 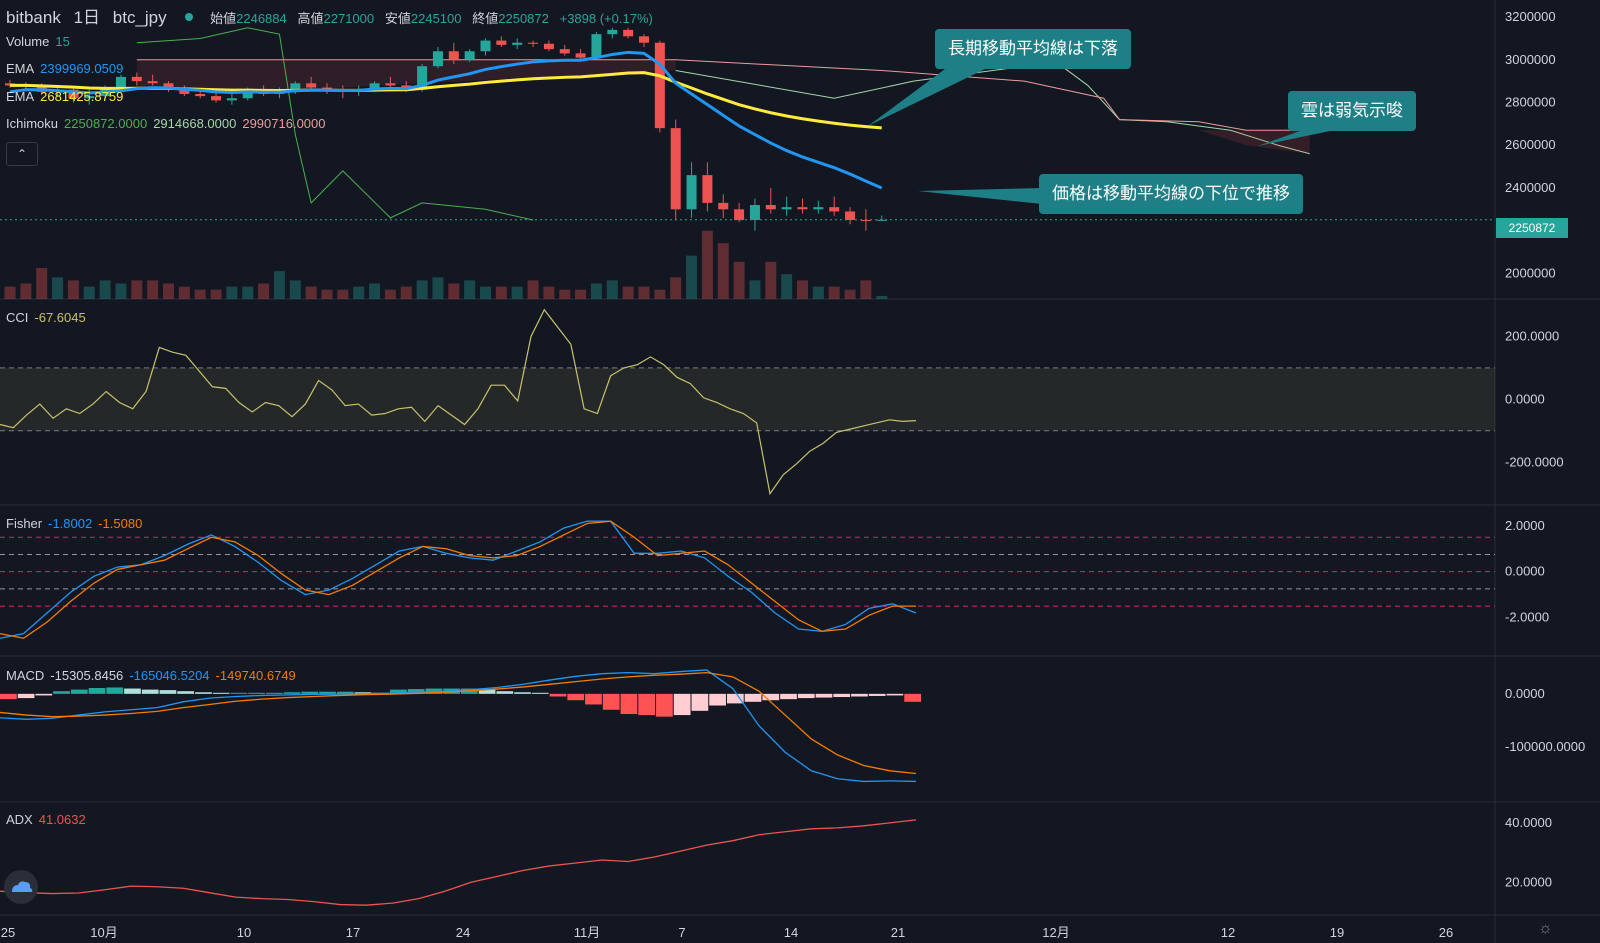 I want to click on time-axis-tick: 25, so click(x=8, y=932).